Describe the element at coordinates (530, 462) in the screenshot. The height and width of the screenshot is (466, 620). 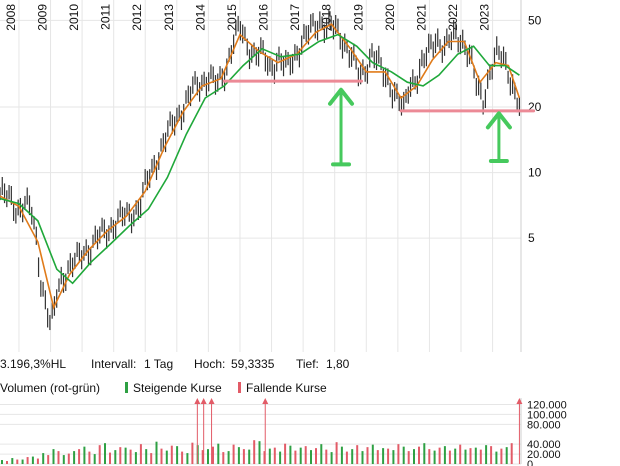
I see `volume-tick-label: 0` at that location.